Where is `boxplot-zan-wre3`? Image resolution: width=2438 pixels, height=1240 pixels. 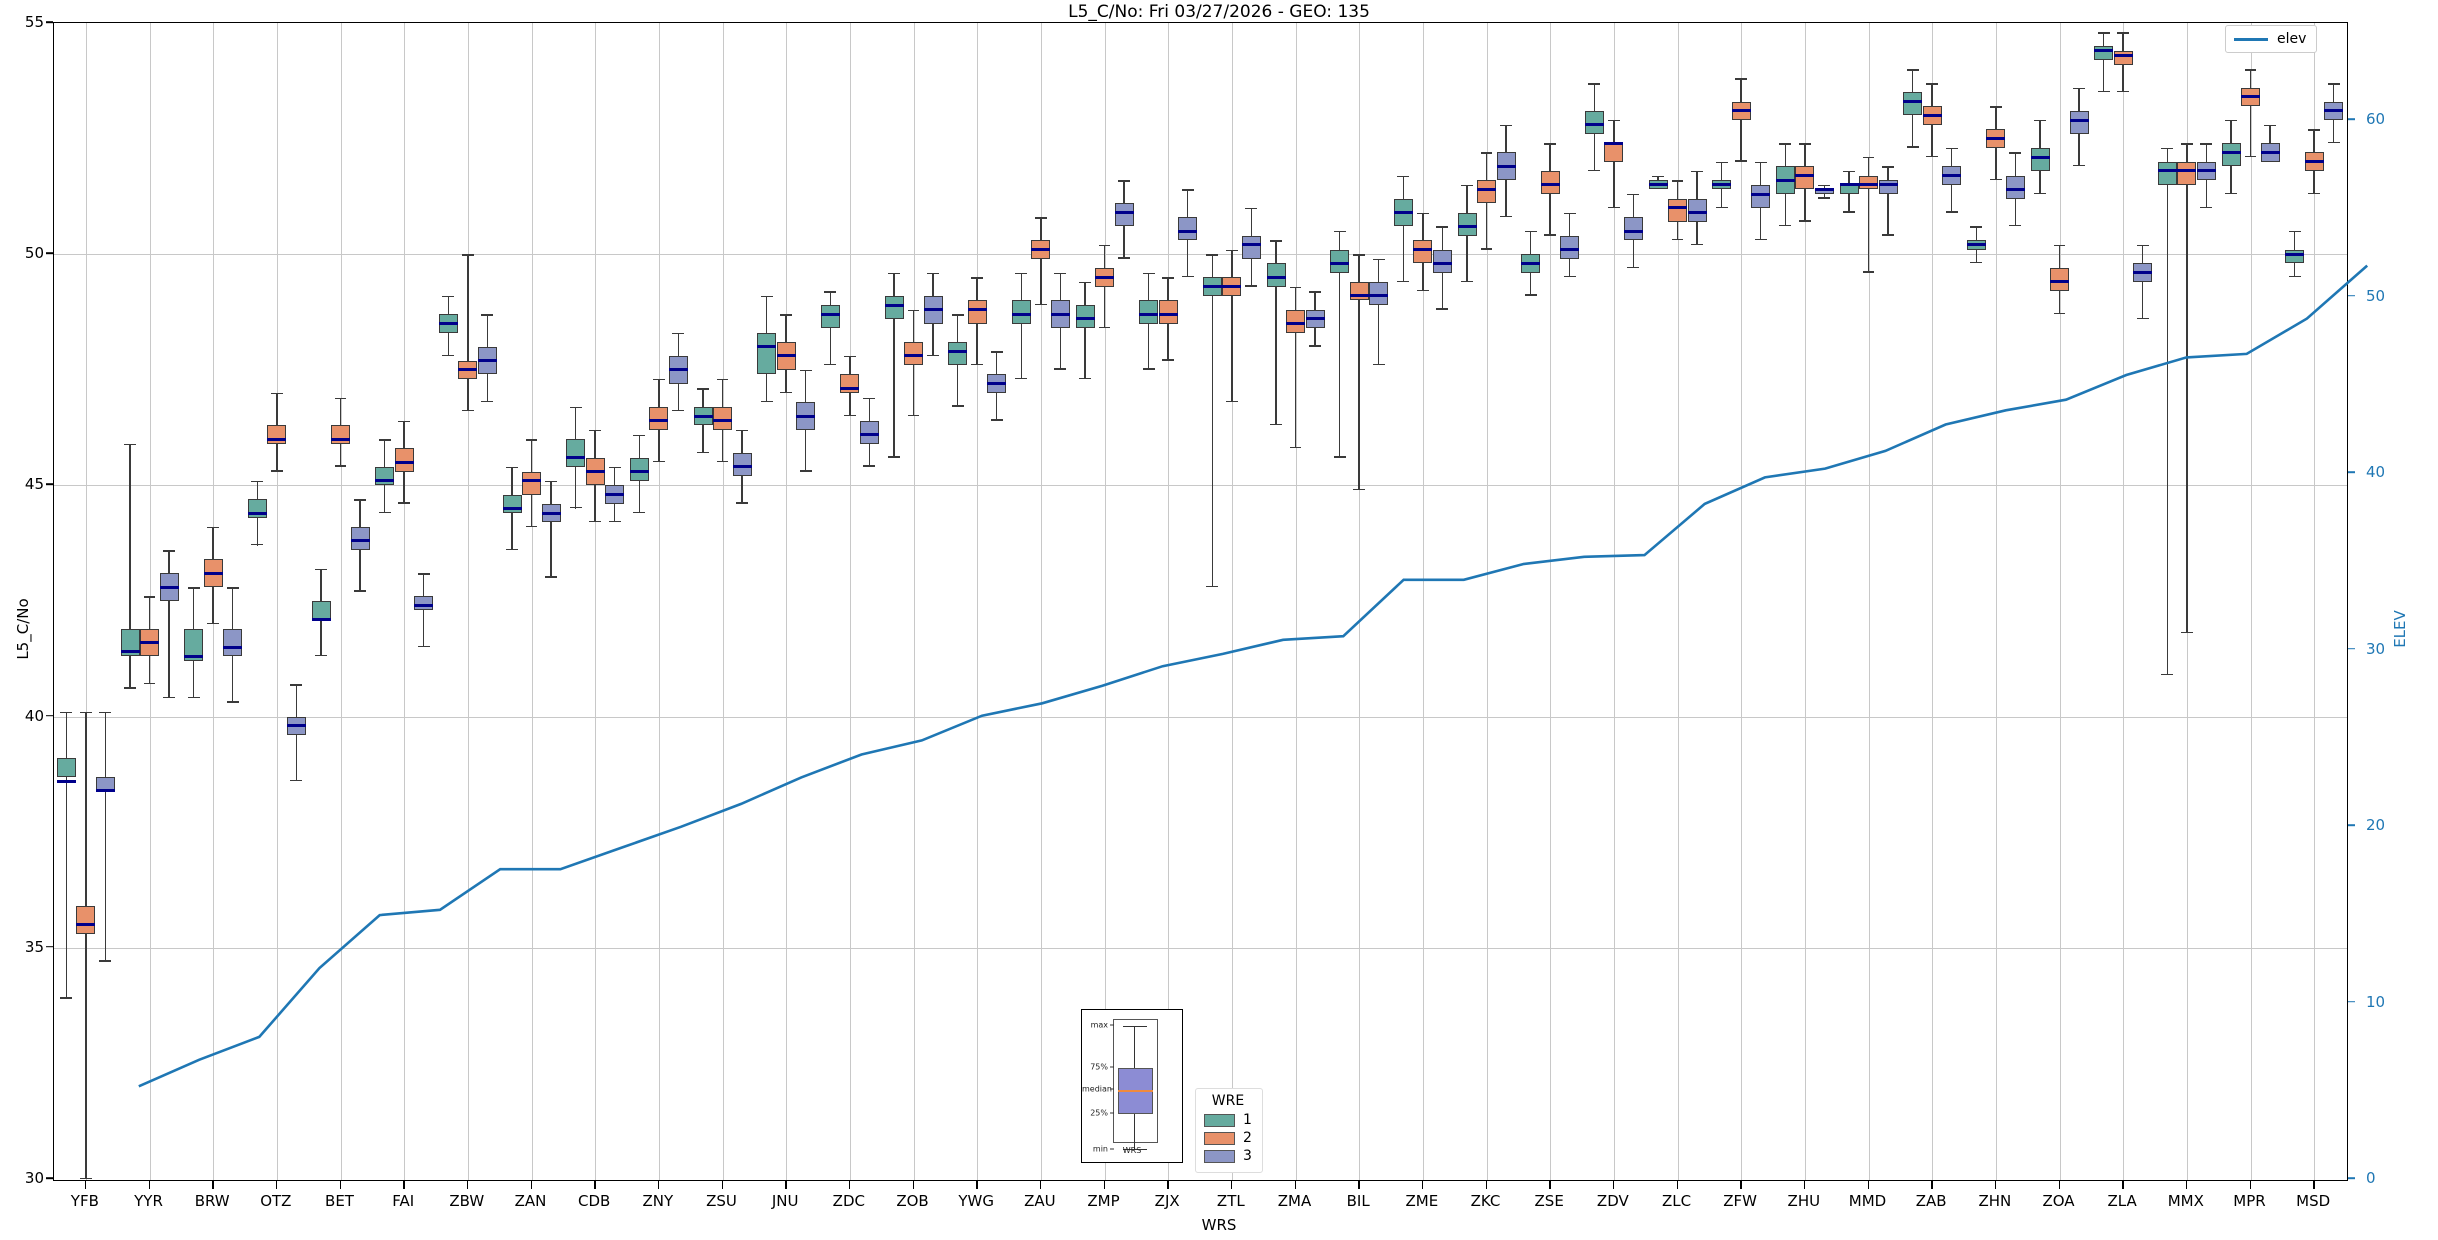 boxplot-zan-wre3 is located at coordinates (551, 529).